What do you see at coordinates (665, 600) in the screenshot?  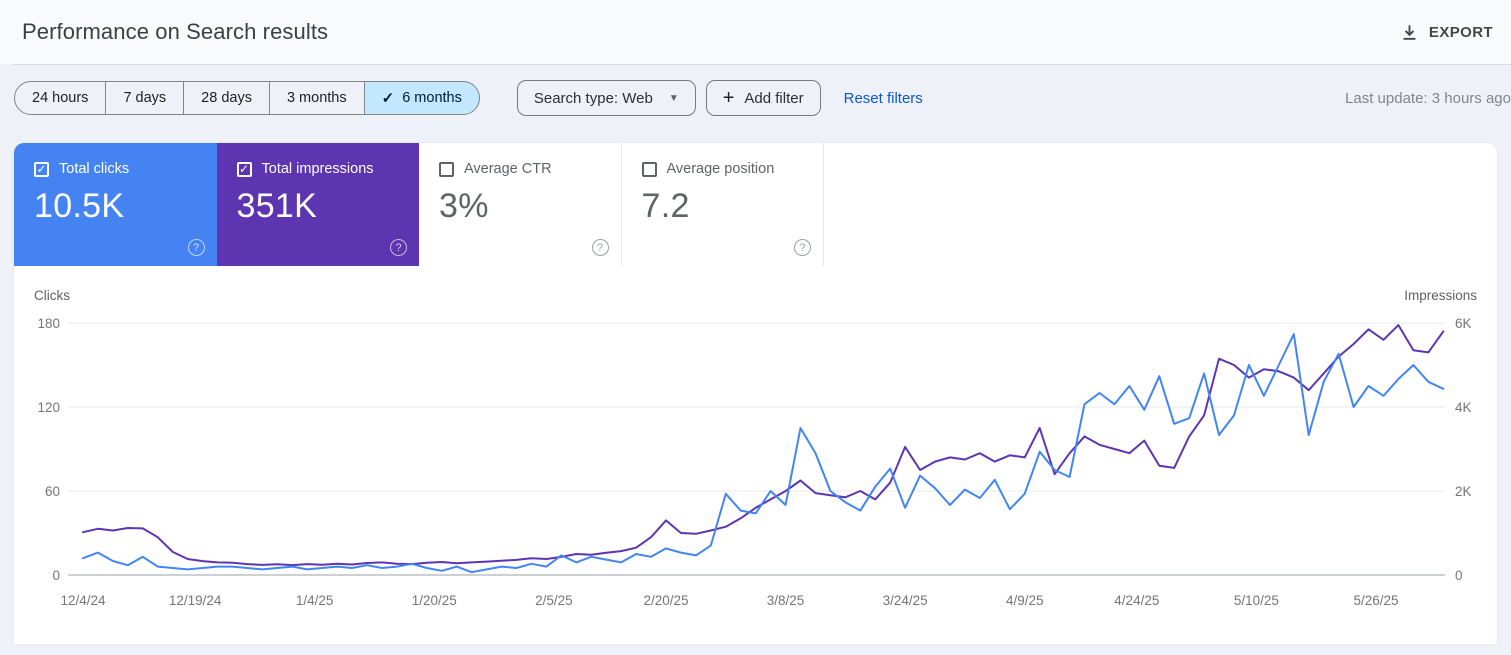 I see `x-axis-tick: 2/20/25` at bounding box center [665, 600].